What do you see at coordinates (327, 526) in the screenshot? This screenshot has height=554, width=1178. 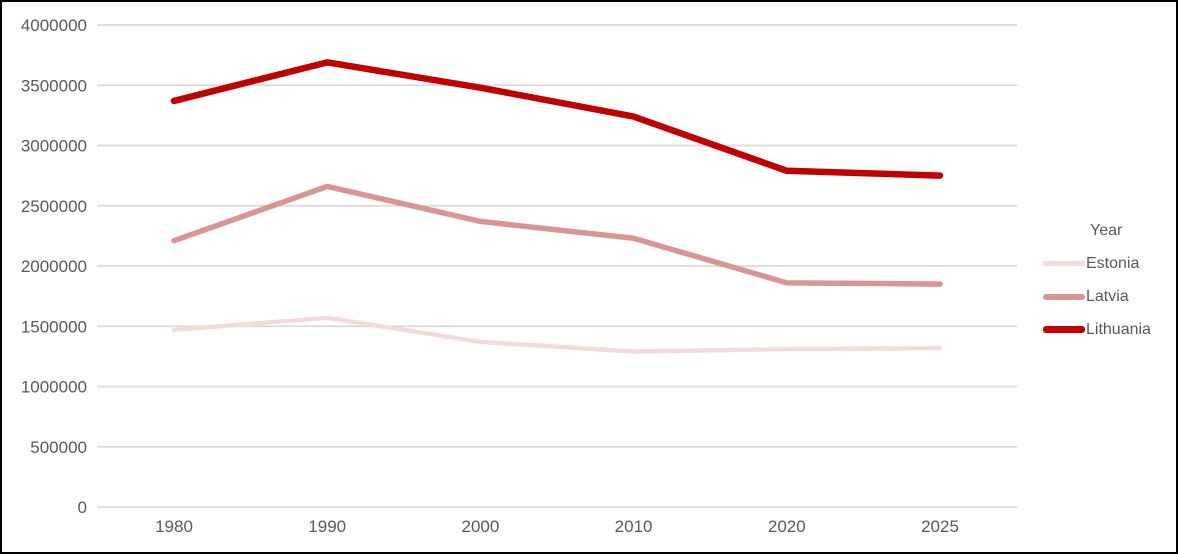 I see `x-tick-label: 1990` at bounding box center [327, 526].